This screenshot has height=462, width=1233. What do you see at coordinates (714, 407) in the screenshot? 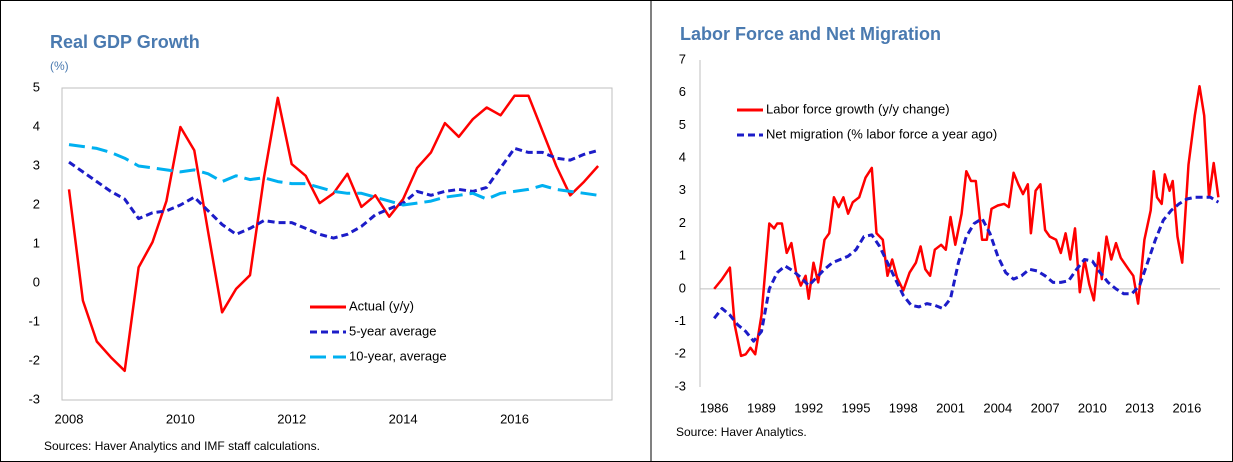
I see `x-tick-label: 1986` at bounding box center [714, 407].